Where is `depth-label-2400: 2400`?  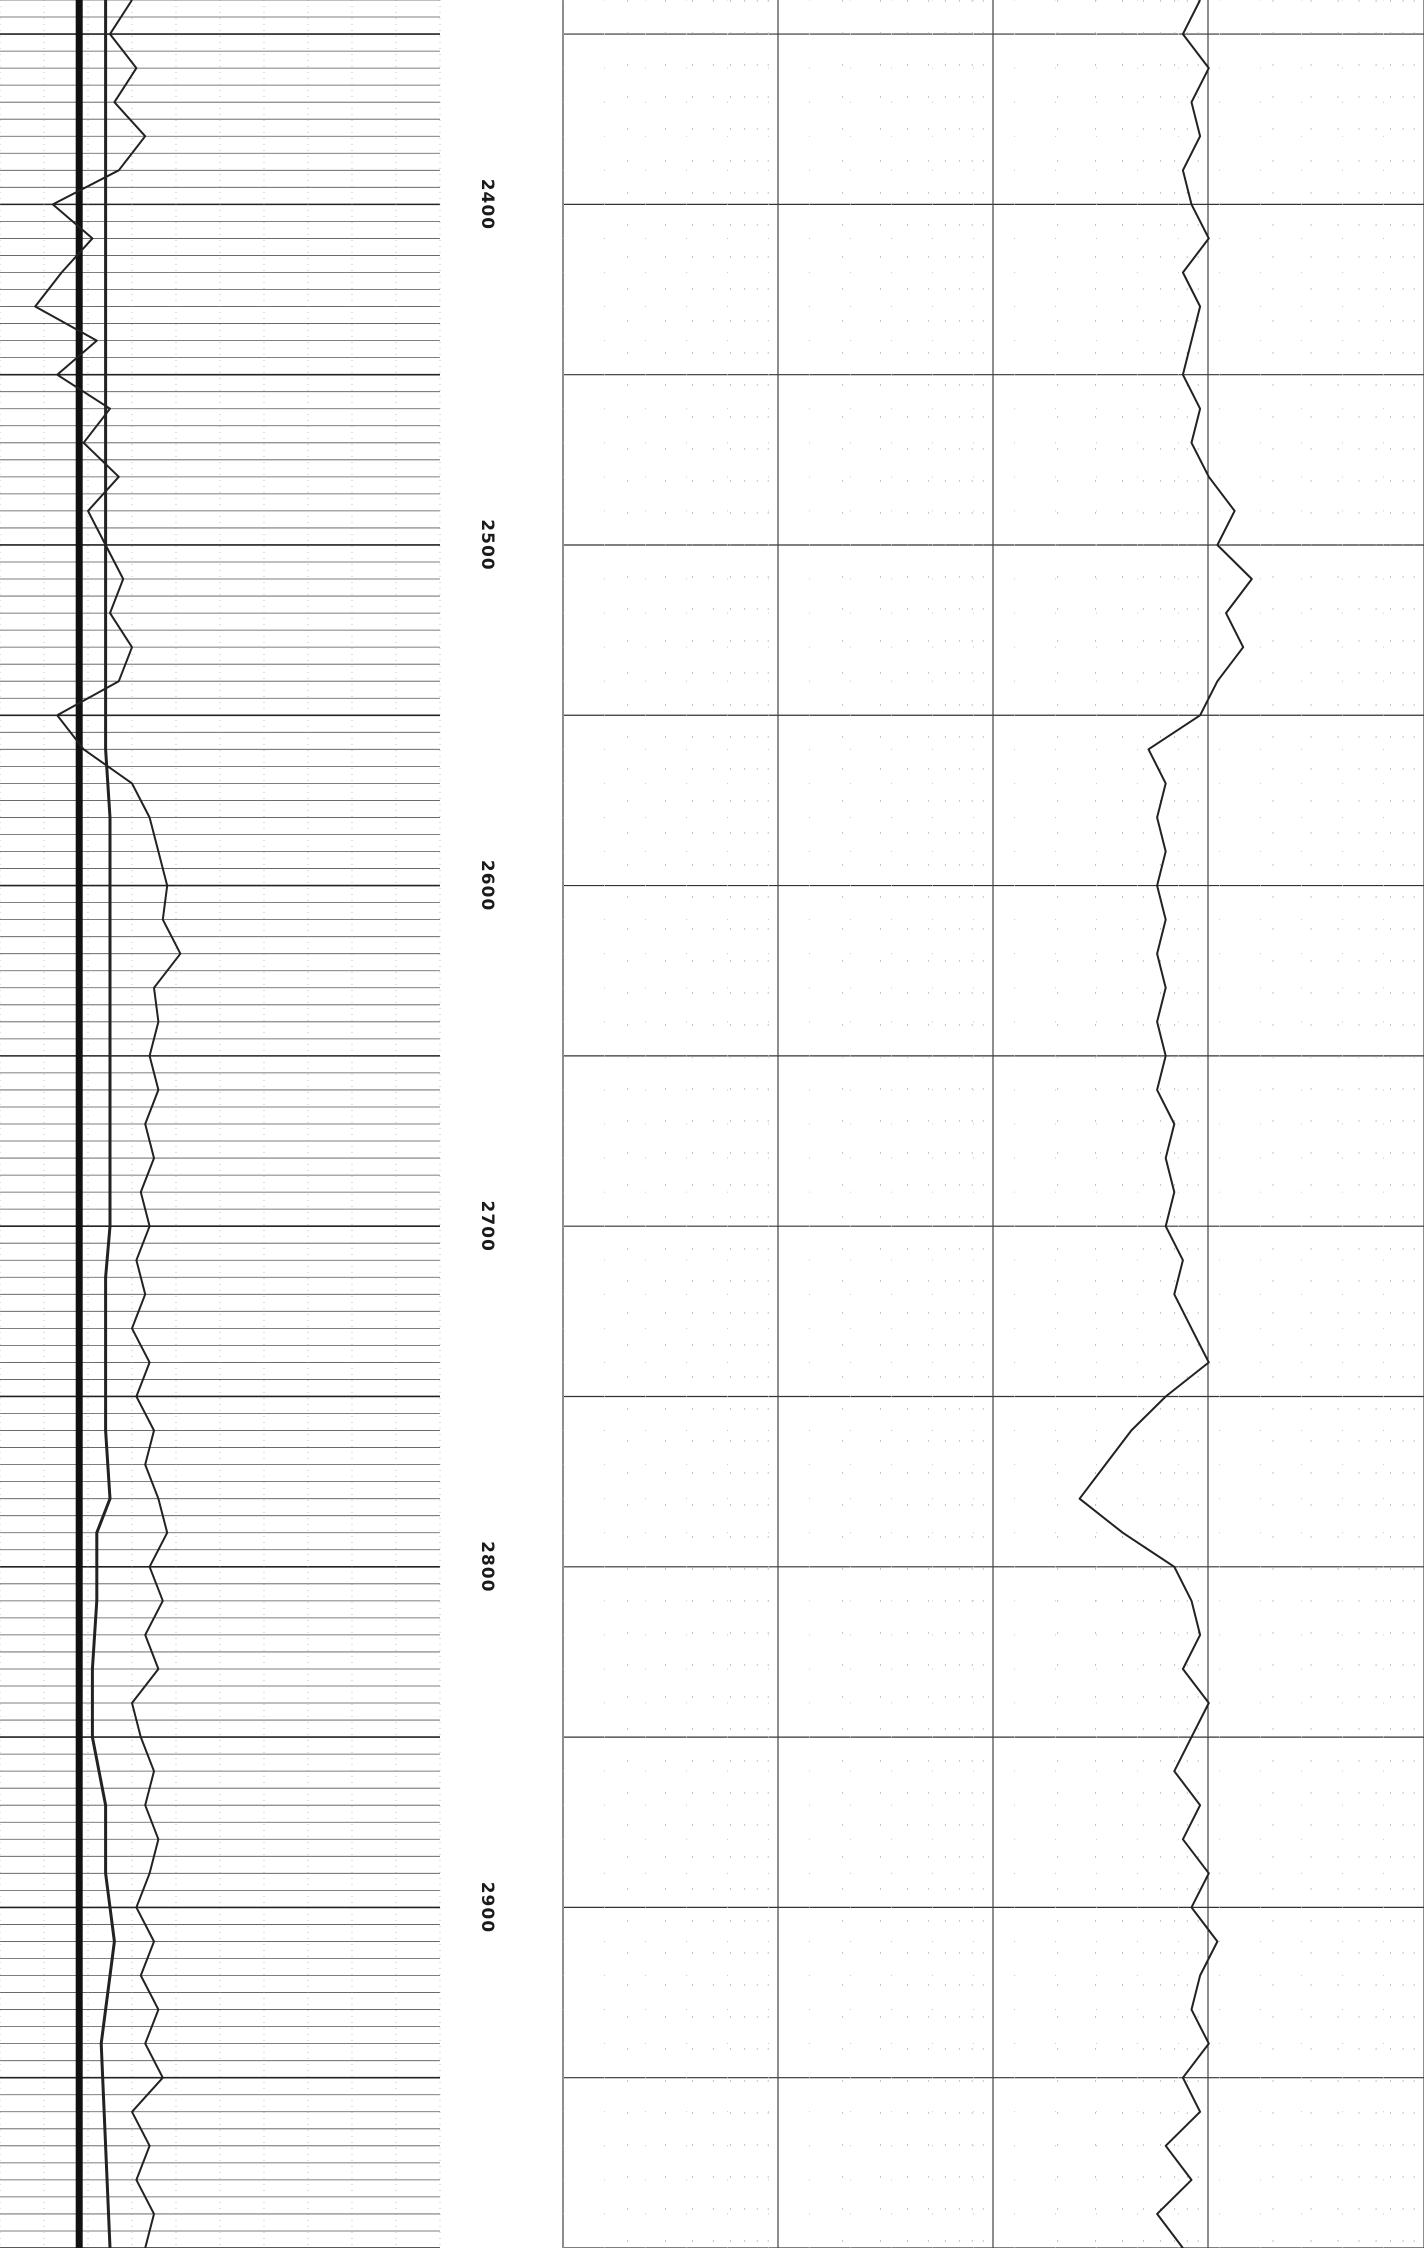
depth-label-2400: 2400 is located at coordinates (487, 204).